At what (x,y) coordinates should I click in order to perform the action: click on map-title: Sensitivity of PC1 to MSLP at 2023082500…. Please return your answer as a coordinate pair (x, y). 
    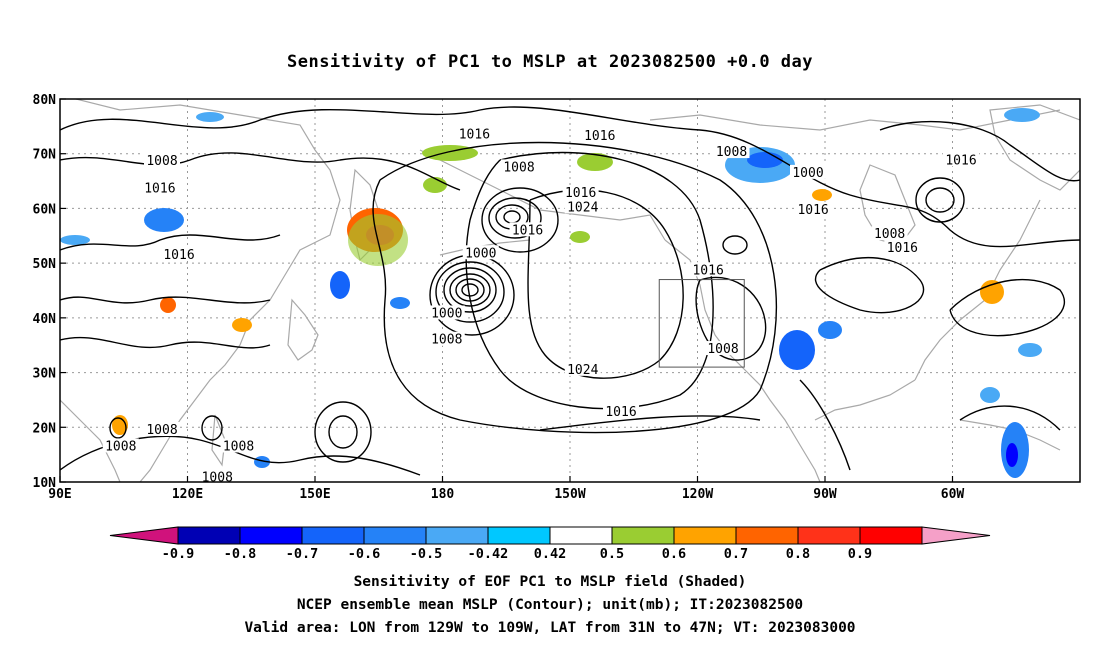
    Looking at the image, I should click on (549, 62).